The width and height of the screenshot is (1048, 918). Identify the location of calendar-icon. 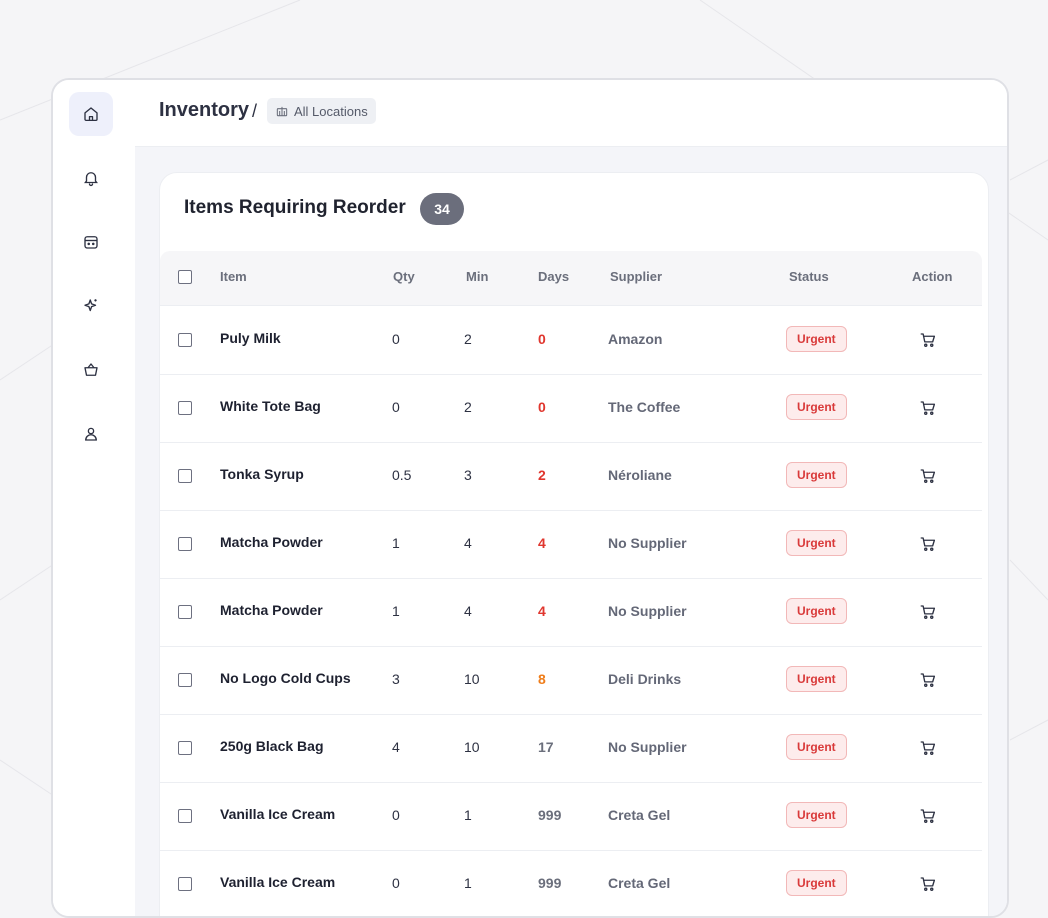
(91, 242).